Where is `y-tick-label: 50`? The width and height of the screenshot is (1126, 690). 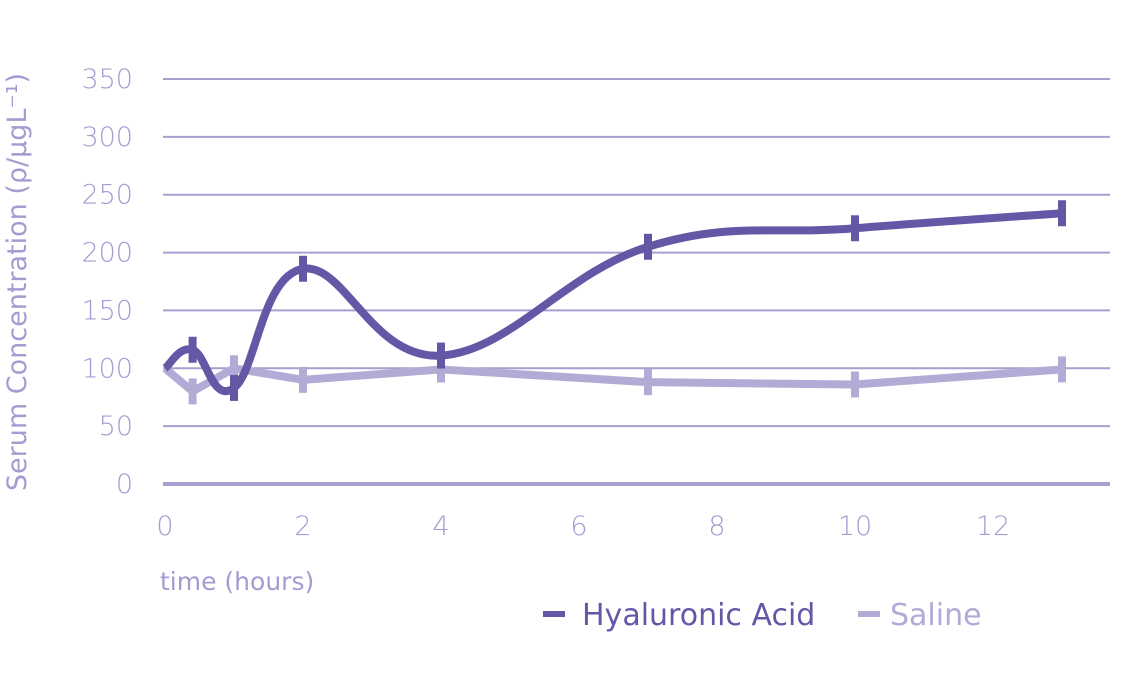
y-tick-label: 50 is located at coordinates (116, 426).